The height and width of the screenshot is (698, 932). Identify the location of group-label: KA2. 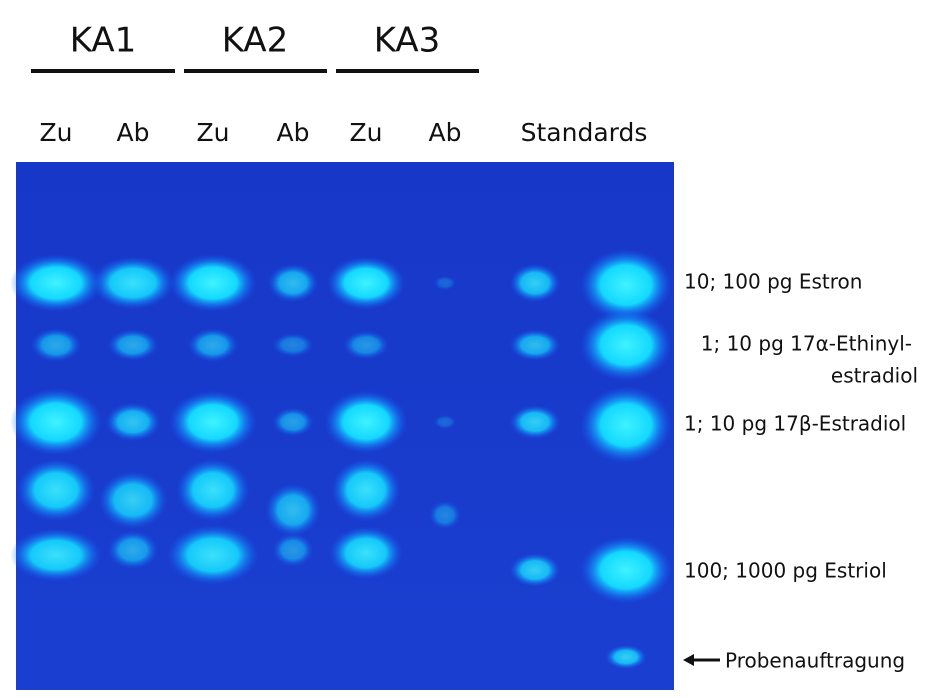
(255, 41).